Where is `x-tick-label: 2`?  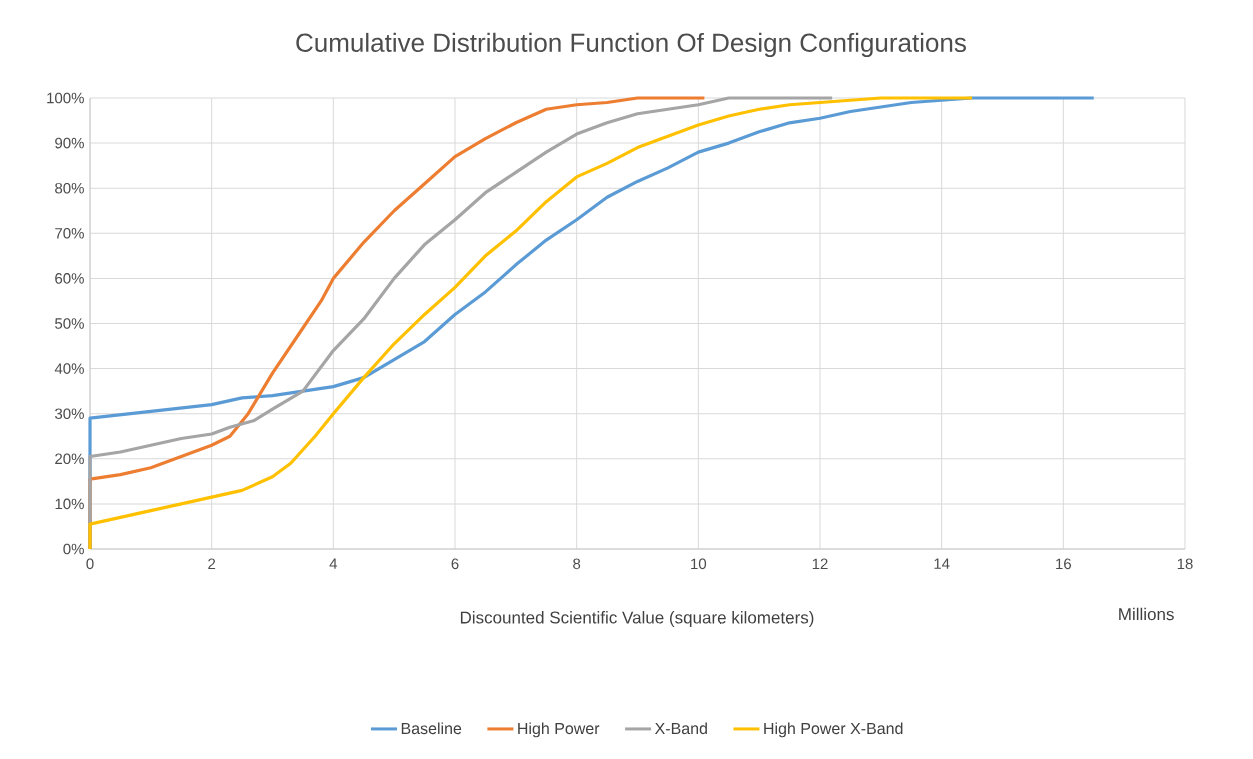
x-tick-label: 2 is located at coordinates (212, 563).